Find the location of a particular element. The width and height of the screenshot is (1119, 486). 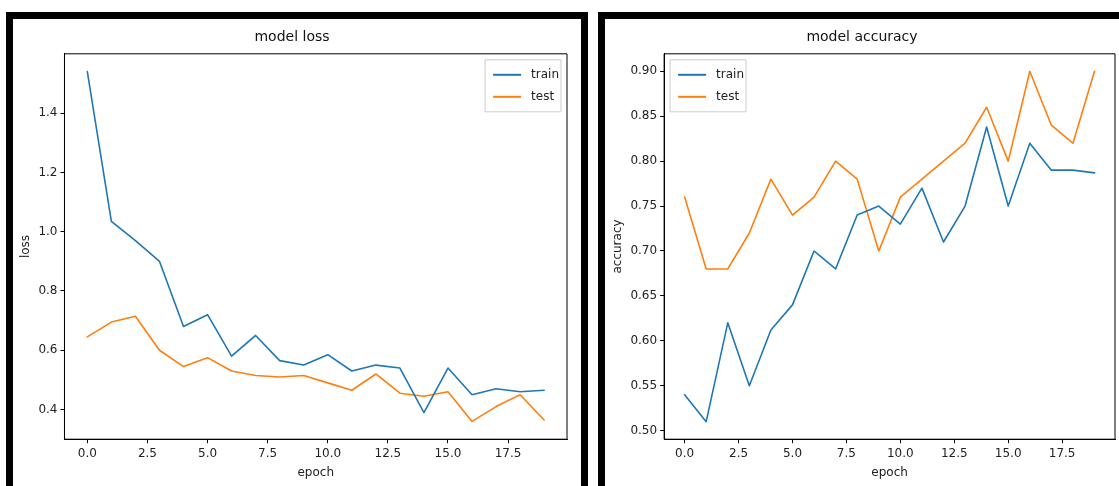

y-tick-label: 0.70 is located at coordinates (644, 250).